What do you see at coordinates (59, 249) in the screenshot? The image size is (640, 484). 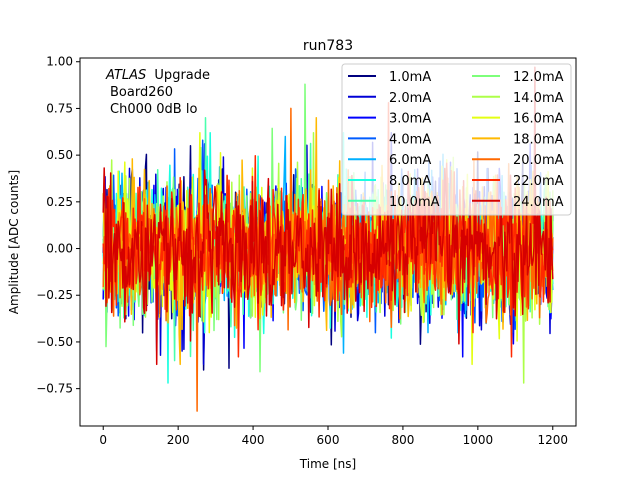 I see `y-tick-label: 0.00` at bounding box center [59, 249].